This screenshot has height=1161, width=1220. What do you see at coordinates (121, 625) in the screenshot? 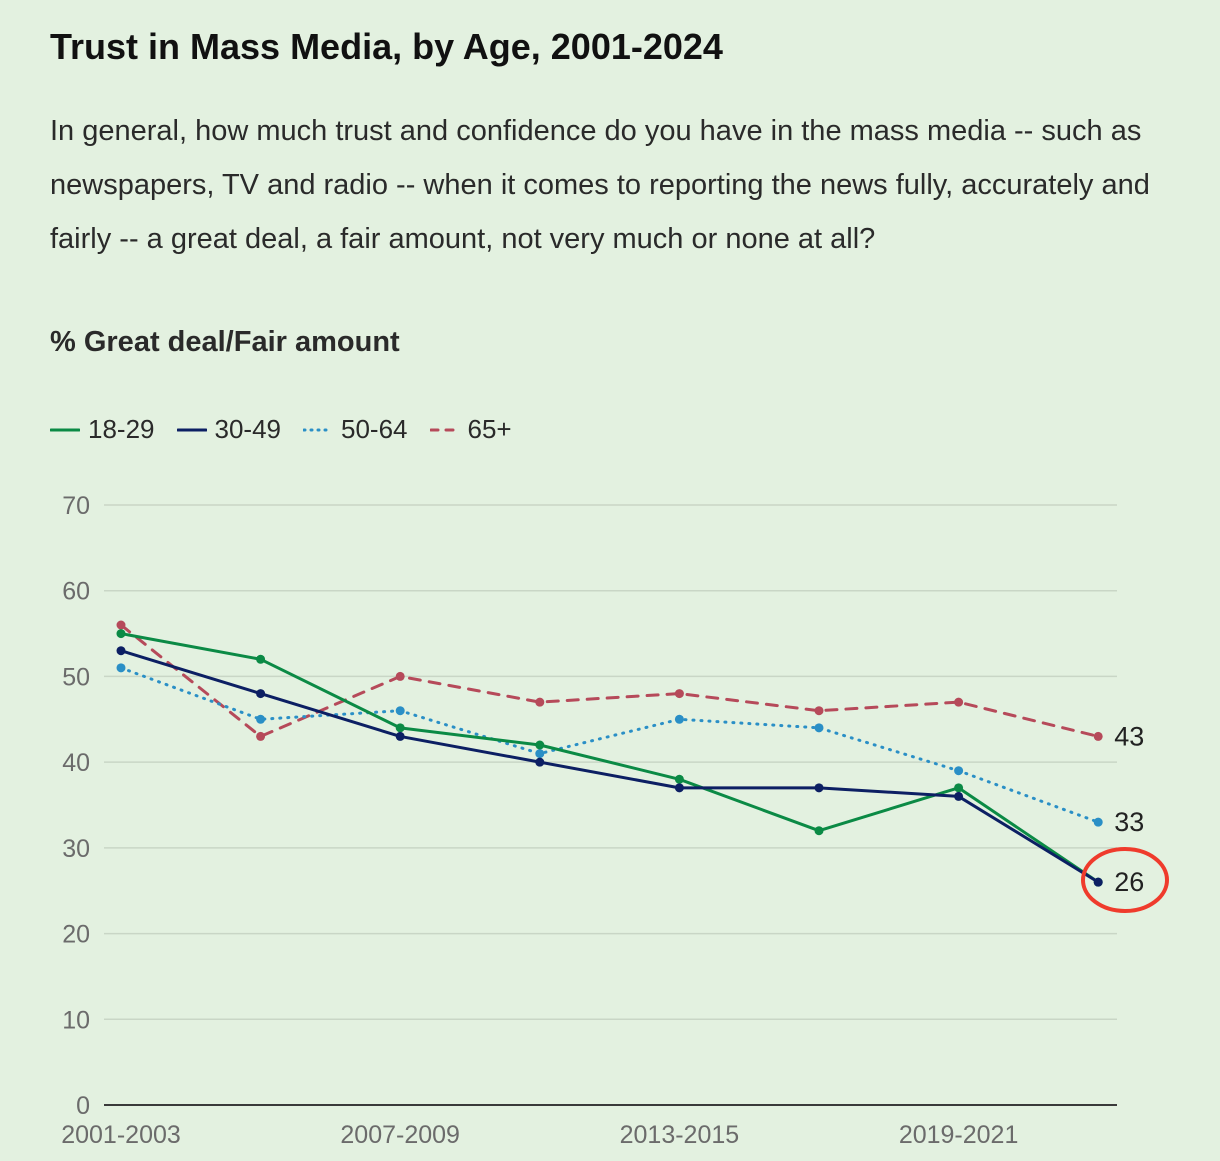
I see `data-point-65+-2001-2003` at bounding box center [121, 625].